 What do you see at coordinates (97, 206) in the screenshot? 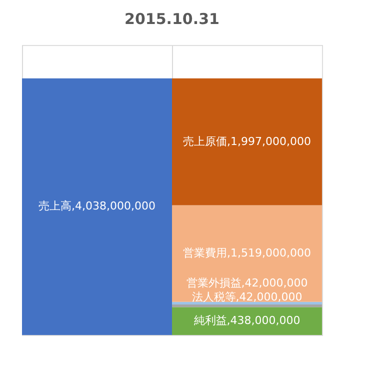
I see `data-label: 売上高,4,038,000,000` at bounding box center [97, 206].